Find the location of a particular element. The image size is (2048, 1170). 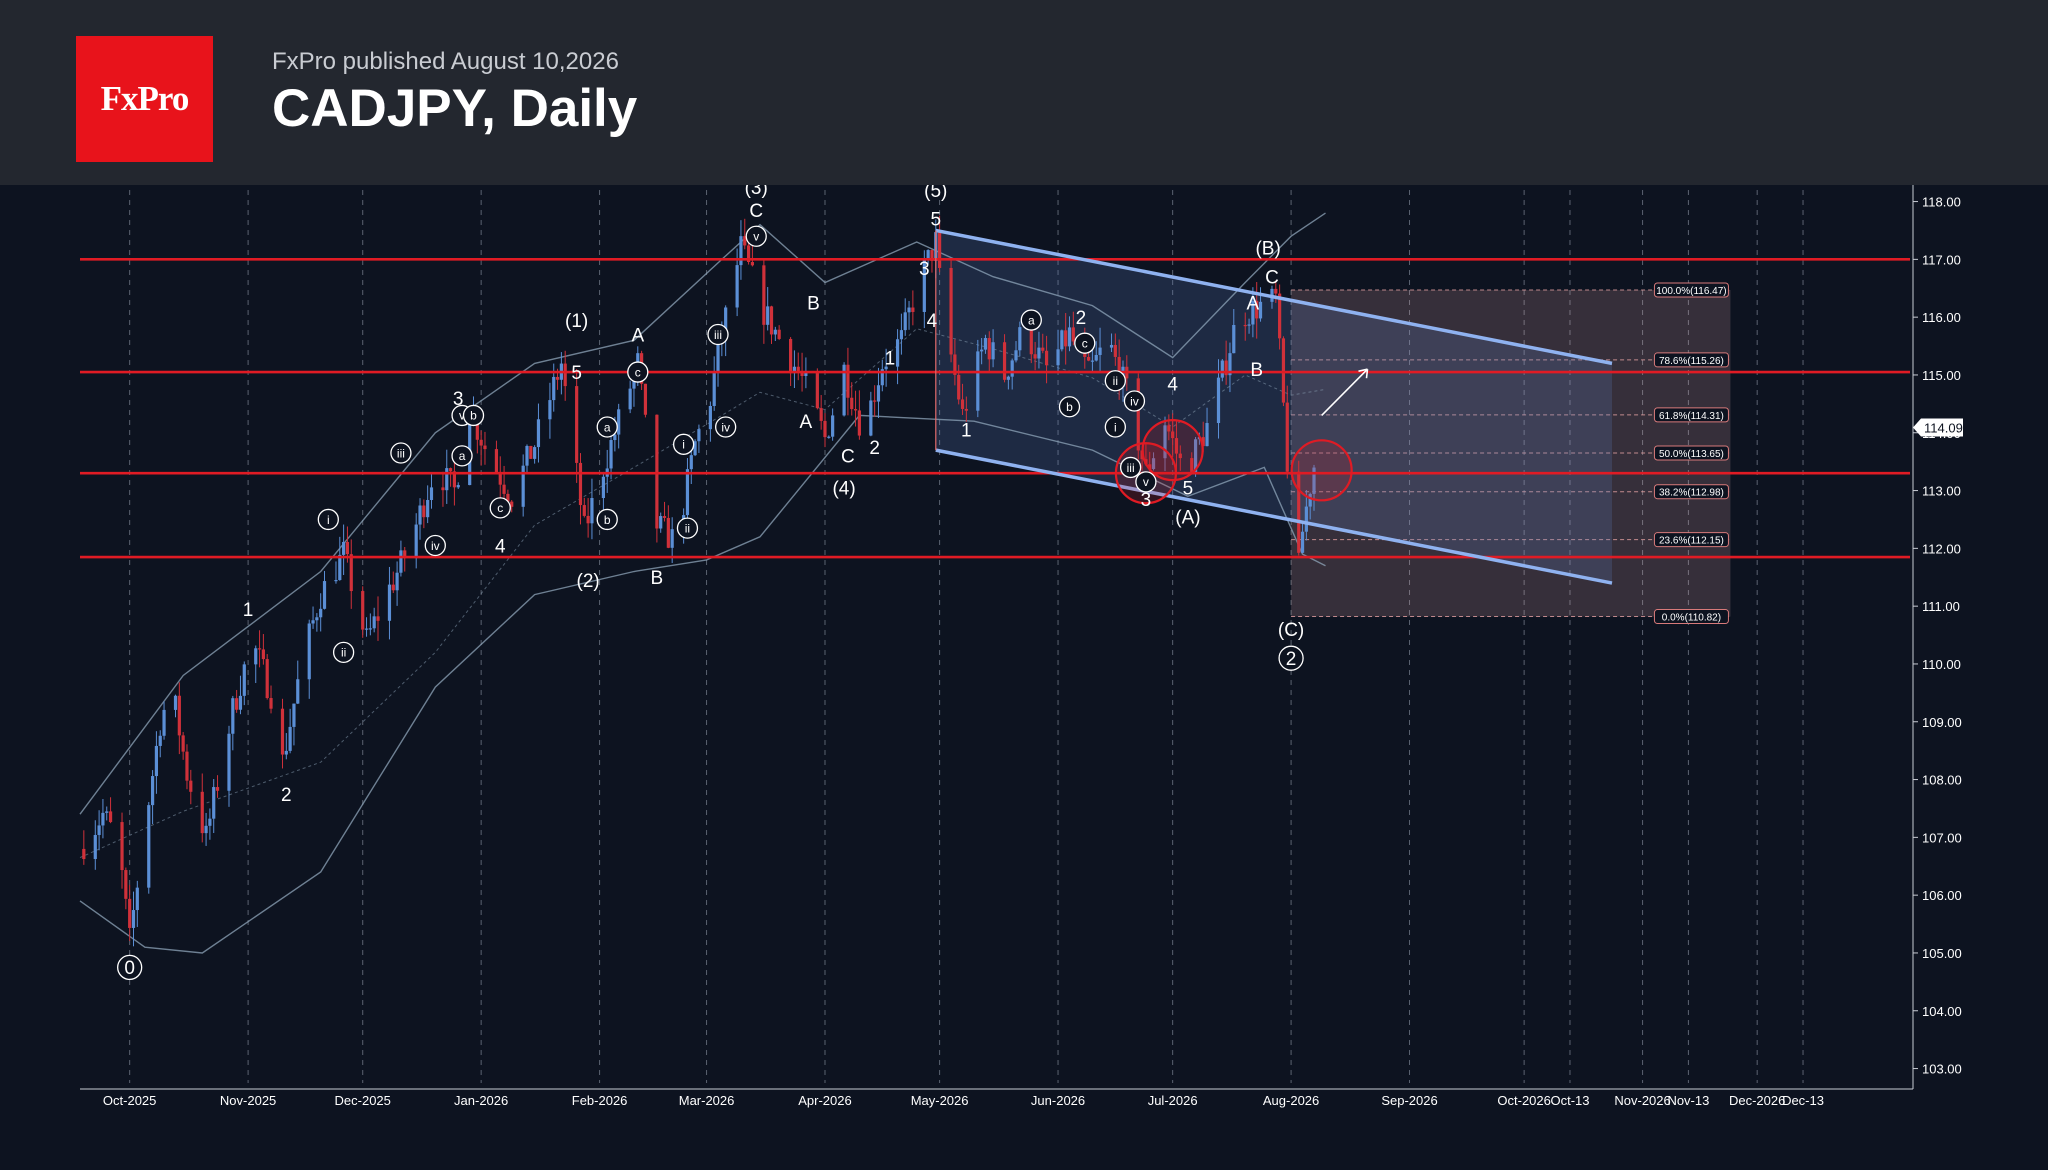

time-tick-label: Oct-13 is located at coordinates (1569, 1100).